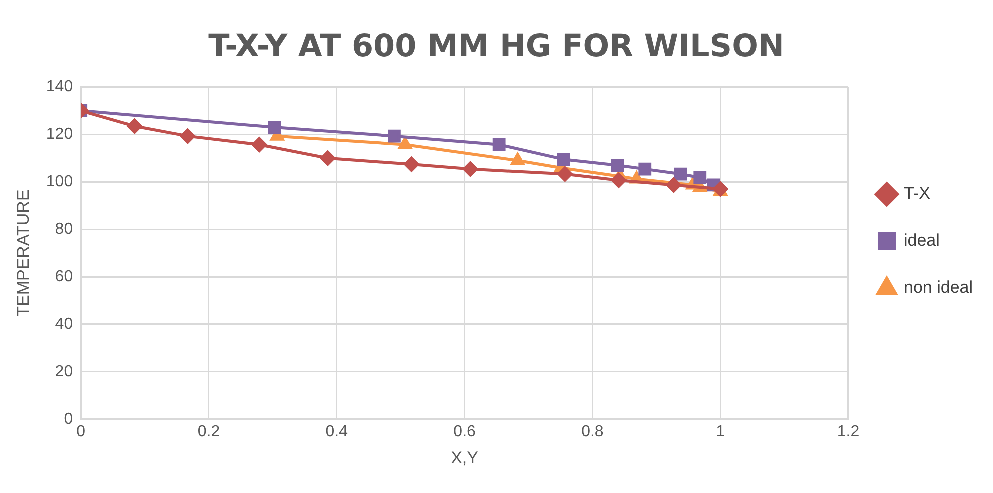 The height and width of the screenshot is (493, 993). Describe the element at coordinates (81, 431) in the screenshot. I see `x-tick-label: 0` at that location.